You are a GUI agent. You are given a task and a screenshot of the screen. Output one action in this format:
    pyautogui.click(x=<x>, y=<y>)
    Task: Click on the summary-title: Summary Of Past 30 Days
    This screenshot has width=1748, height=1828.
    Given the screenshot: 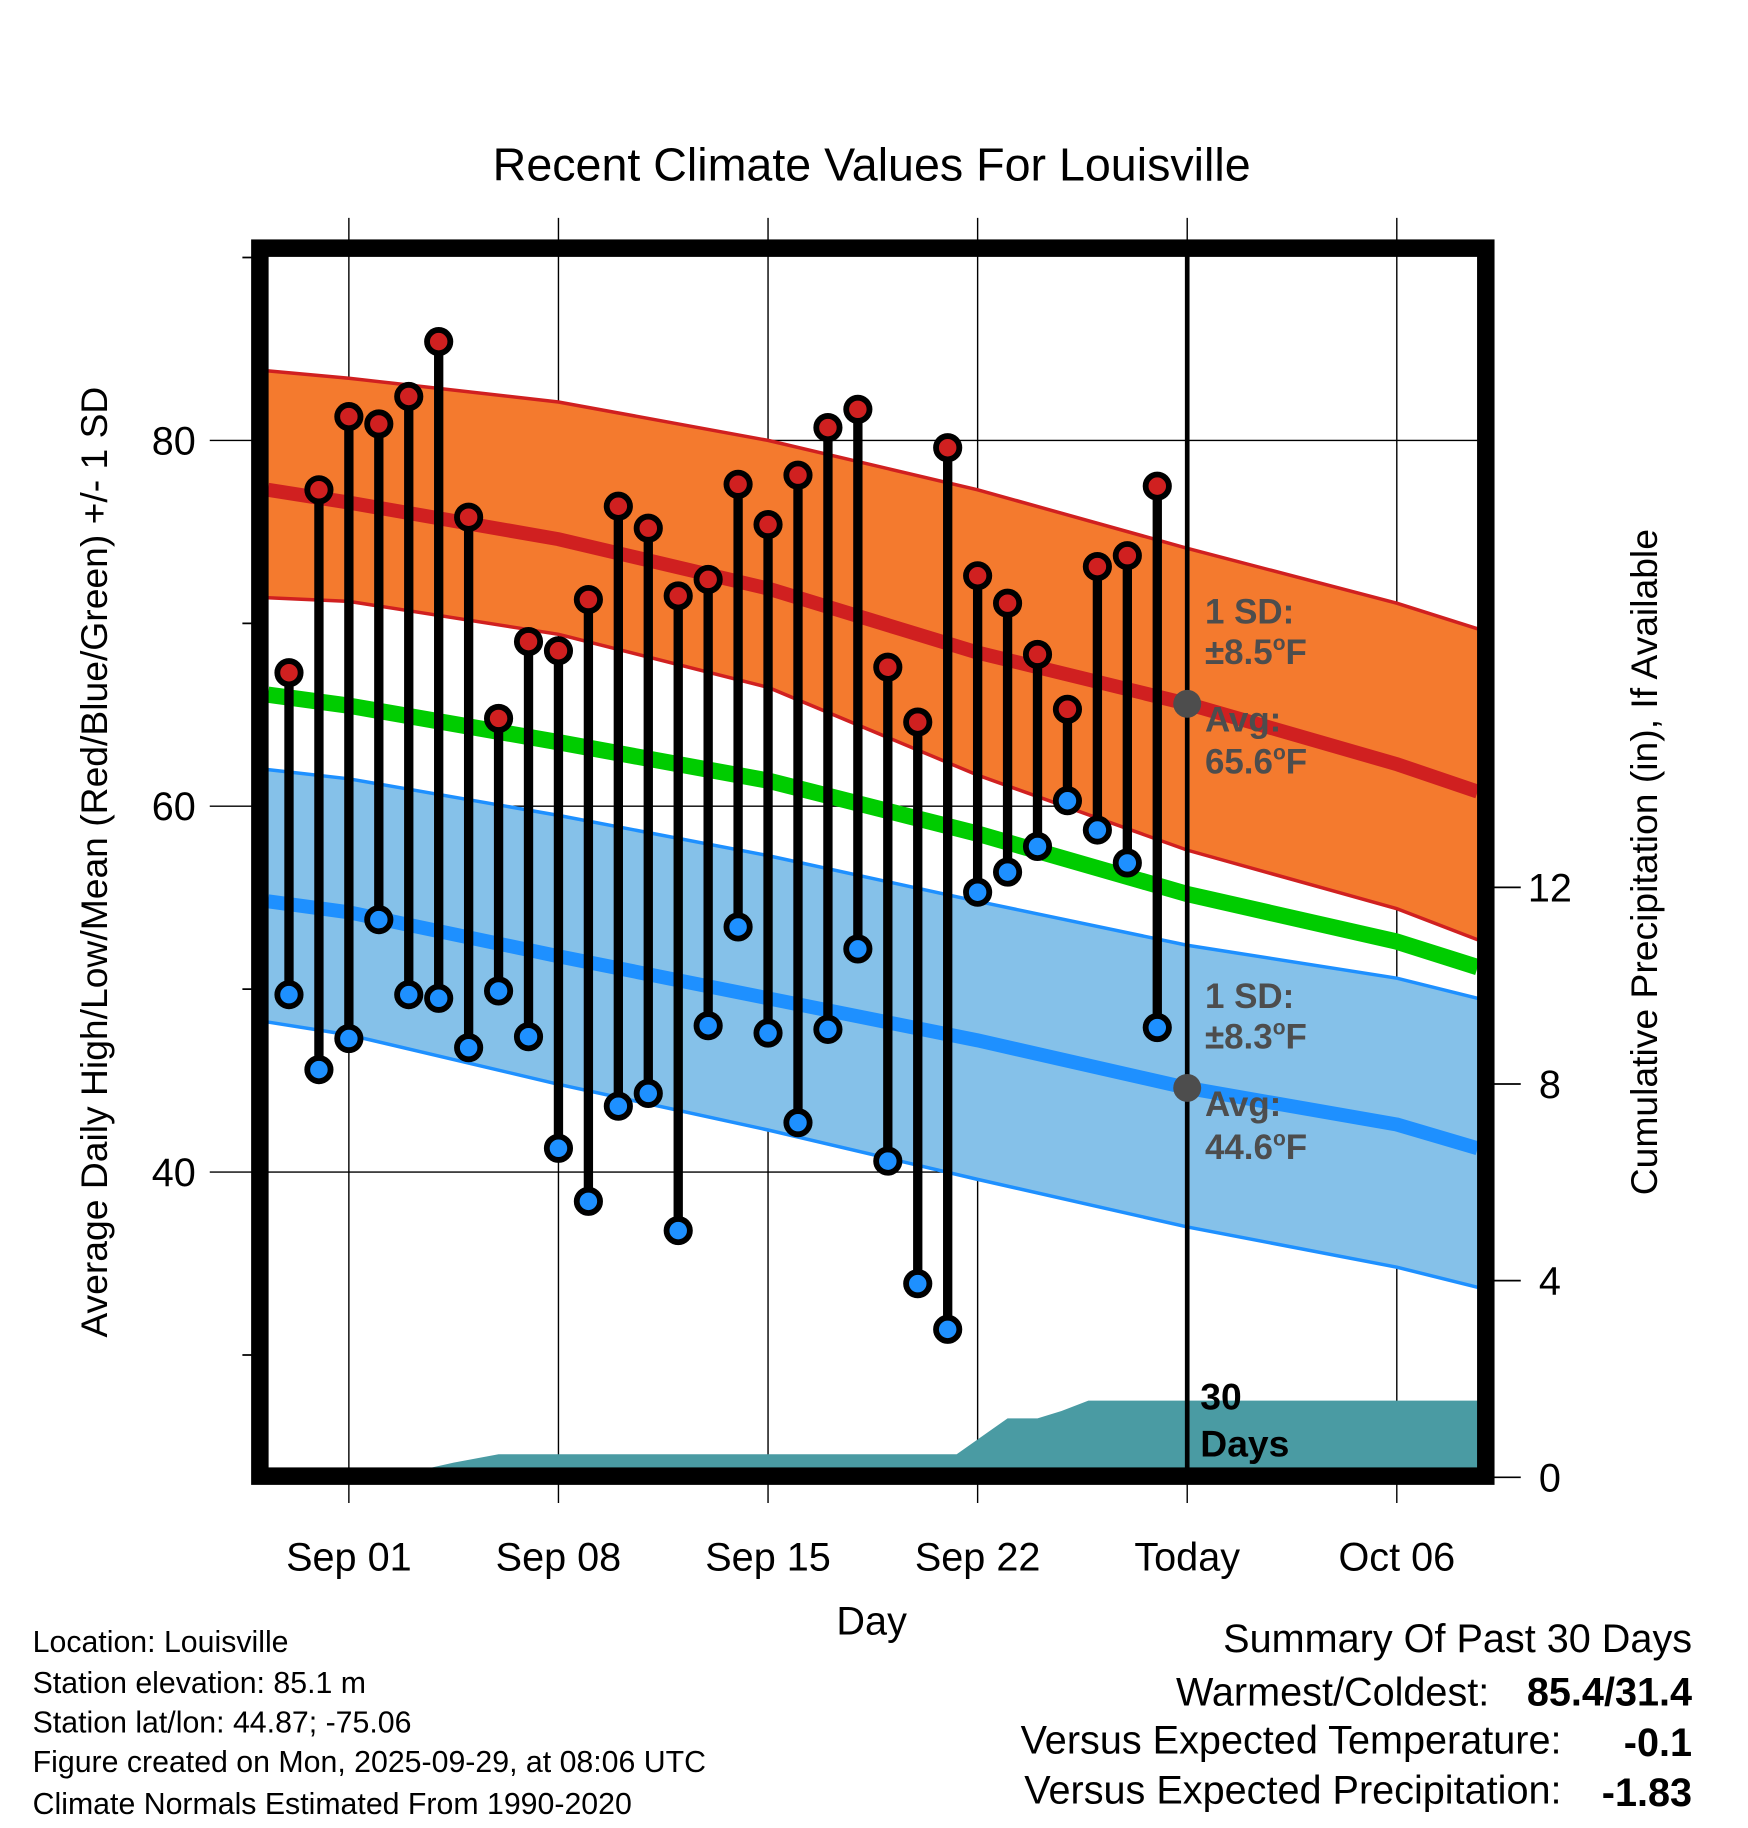 What is the action you would take?
    pyautogui.click(x=1457, y=1639)
    